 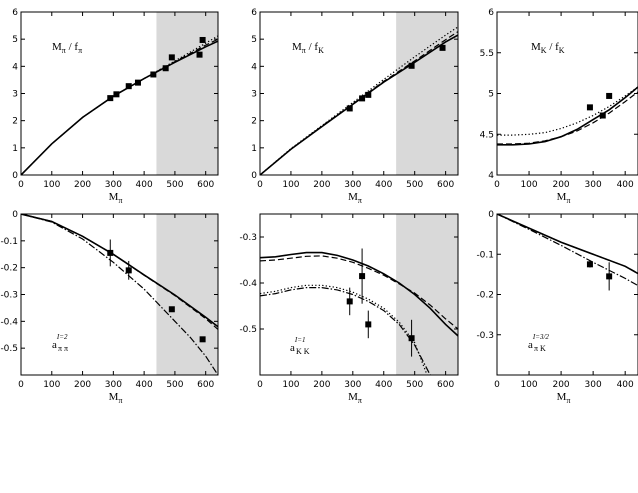 I want to click on y-tick-label: -0.3, so click(x=9, y=296).